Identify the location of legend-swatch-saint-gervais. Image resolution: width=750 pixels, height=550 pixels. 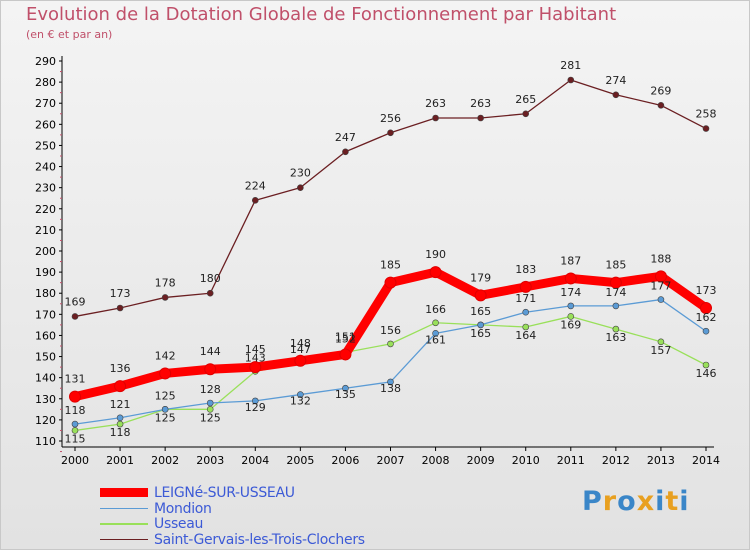
(124, 539).